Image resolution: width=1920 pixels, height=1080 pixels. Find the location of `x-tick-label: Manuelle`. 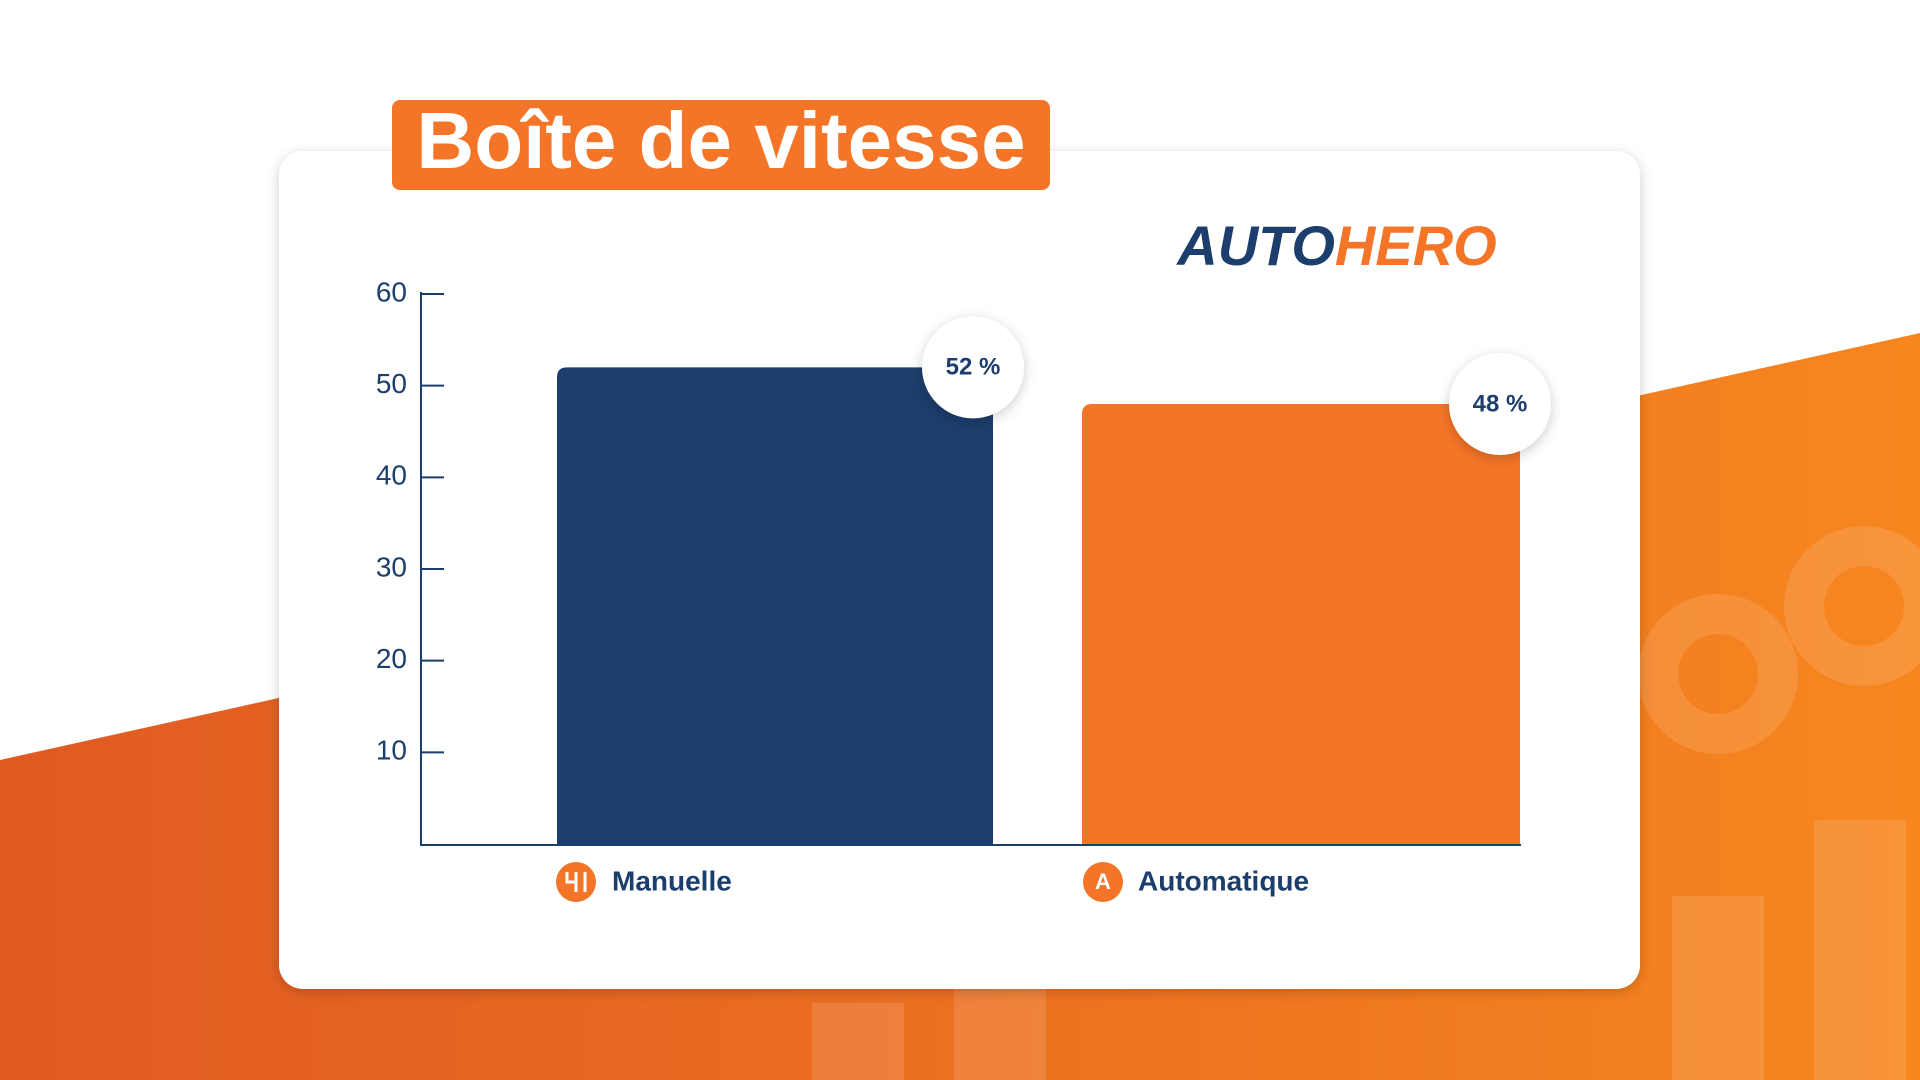

x-tick-label: Manuelle is located at coordinates (672, 880).